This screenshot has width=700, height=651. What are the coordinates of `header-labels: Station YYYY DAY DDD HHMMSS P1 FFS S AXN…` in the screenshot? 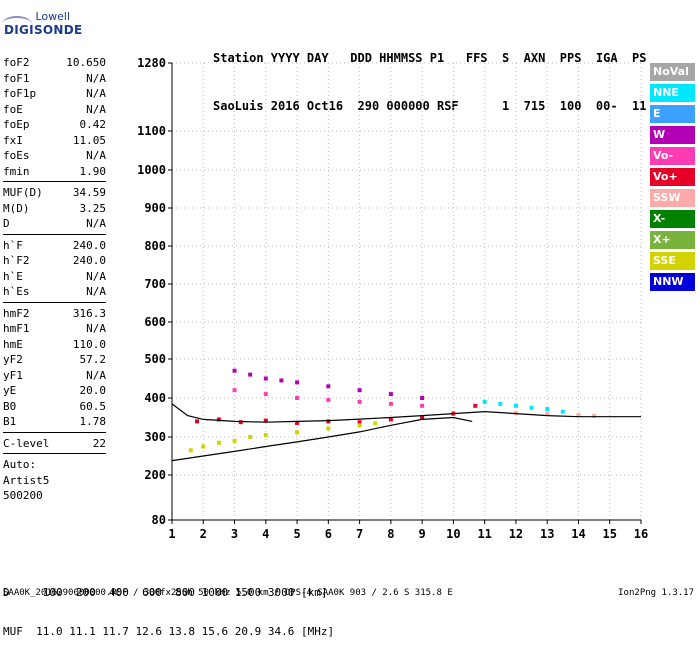 It's located at (430, 58).